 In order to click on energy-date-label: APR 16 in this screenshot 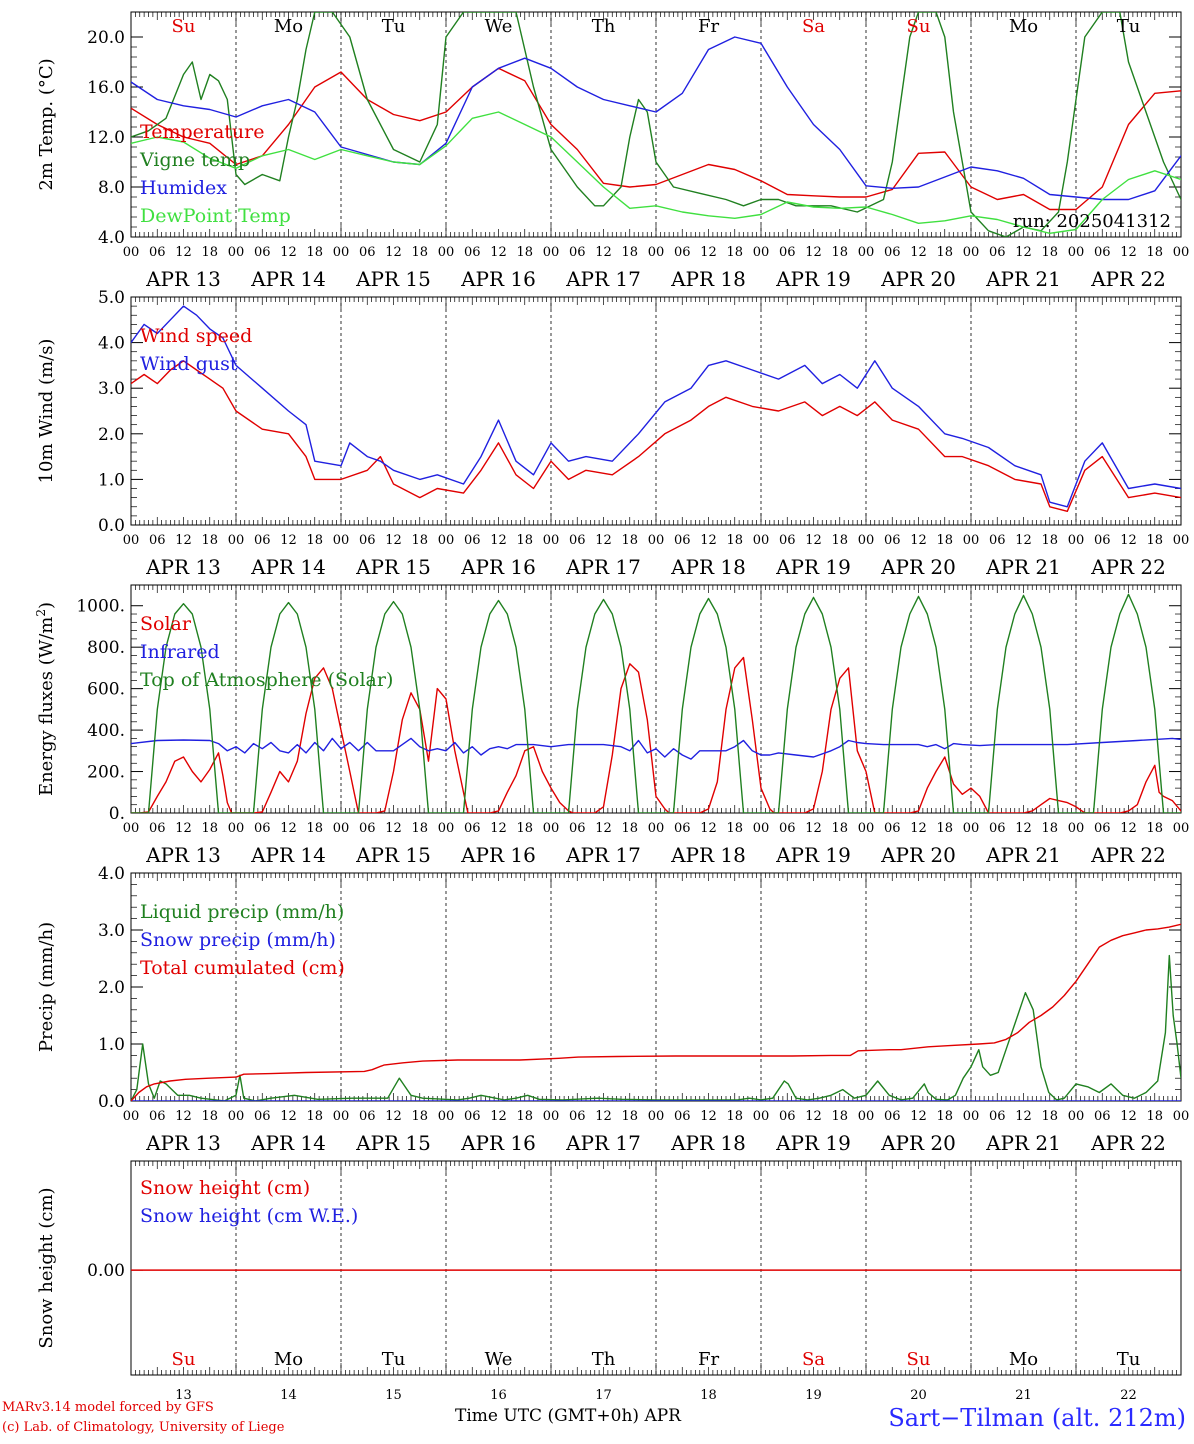, I will do `click(498, 855)`.